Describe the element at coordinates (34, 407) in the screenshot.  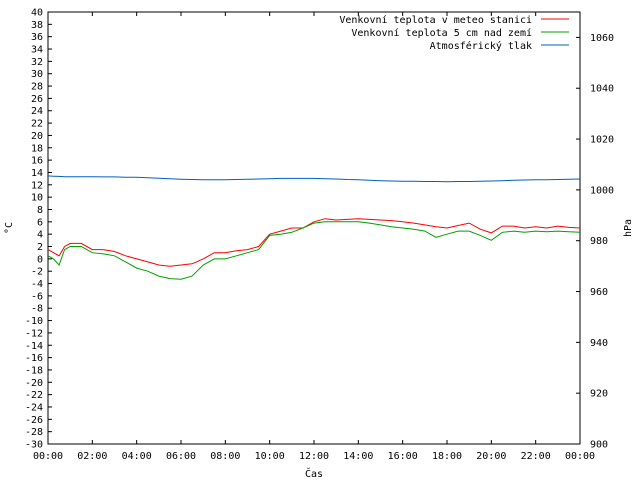
I see `y-tick-label: -24` at that location.